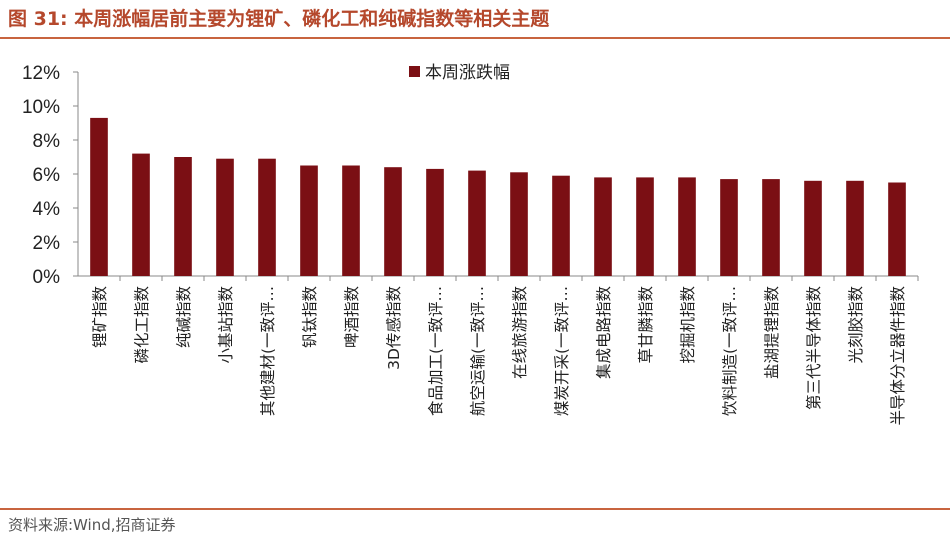 The width and height of the screenshot is (950, 540). I want to click on category-label: 3D传感指数, so click(394, 328).